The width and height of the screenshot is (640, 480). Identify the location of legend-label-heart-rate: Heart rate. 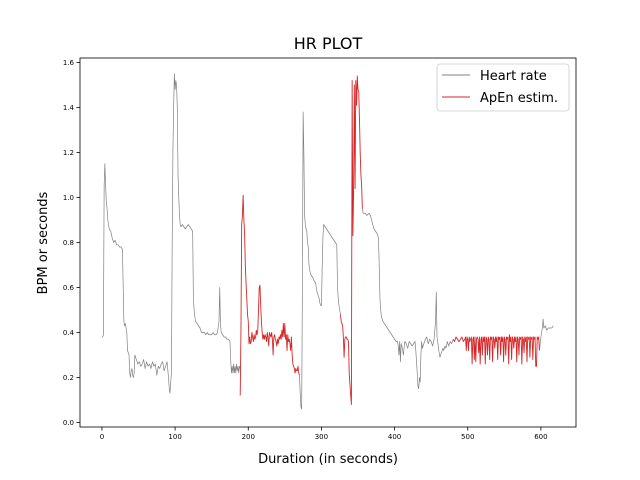
(513, 76).